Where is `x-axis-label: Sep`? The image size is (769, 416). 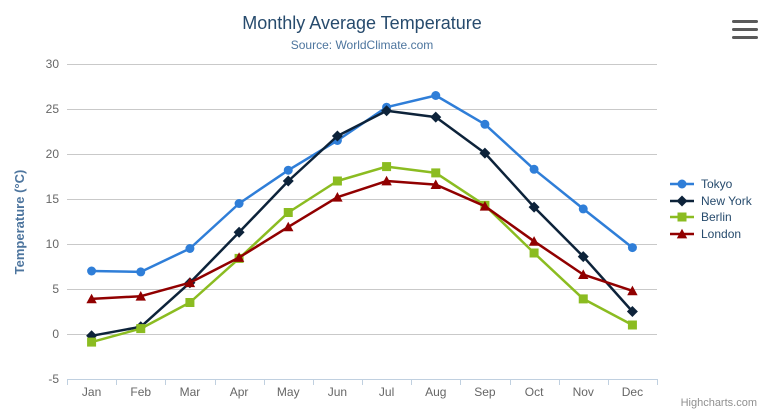
x-axis-label: Sep is located at coordinates (485, 392).